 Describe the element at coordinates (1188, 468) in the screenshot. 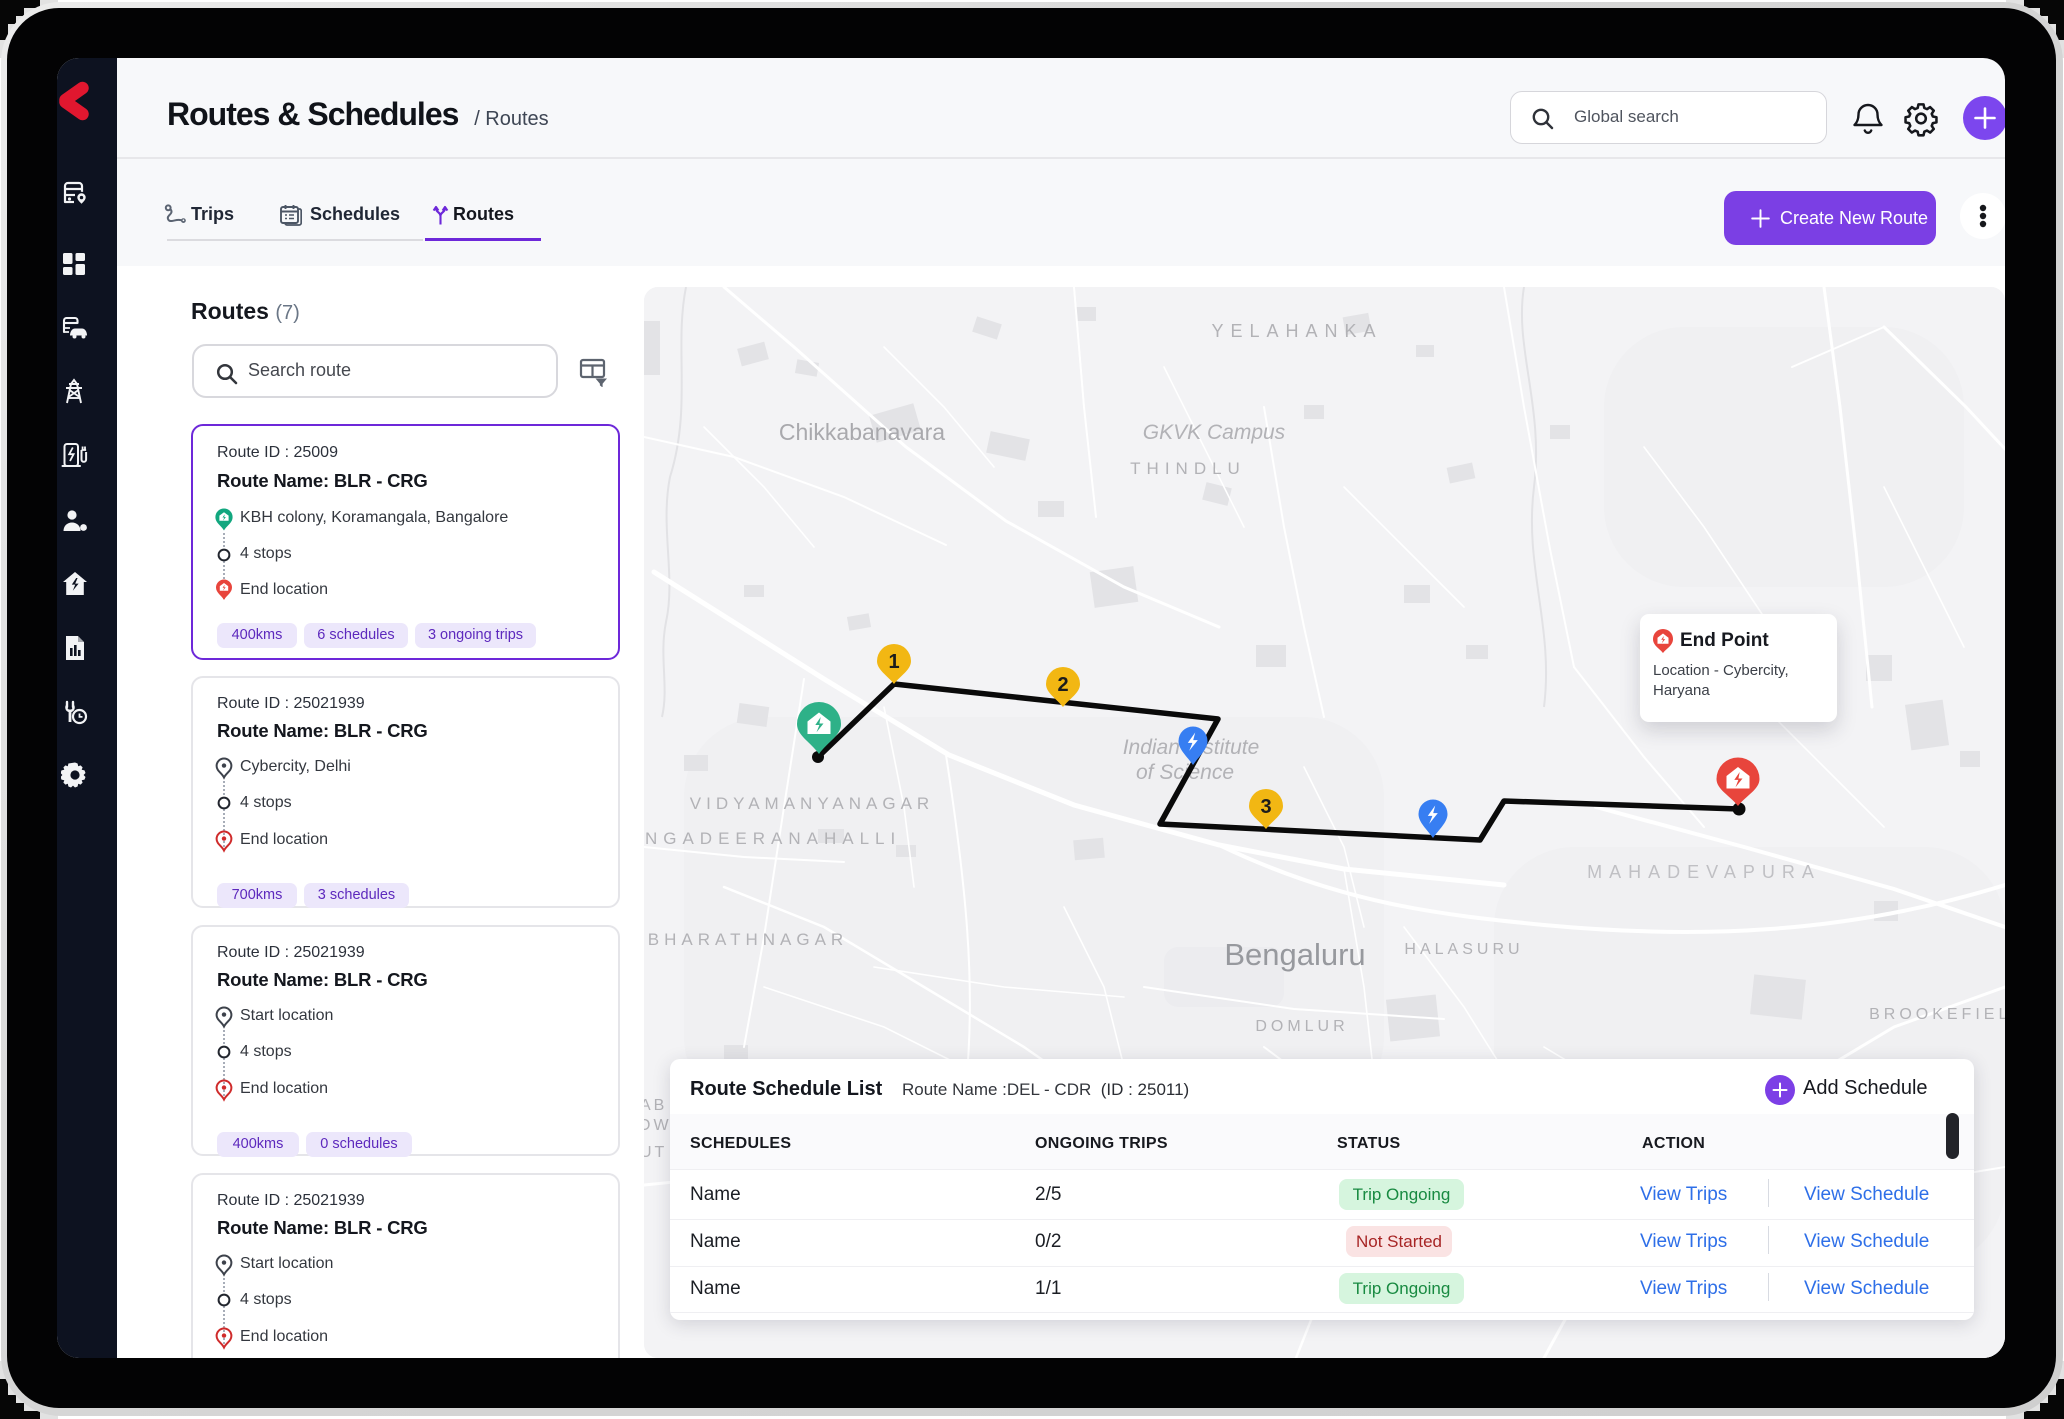

I see `svg-text: THINDLU` at that location.